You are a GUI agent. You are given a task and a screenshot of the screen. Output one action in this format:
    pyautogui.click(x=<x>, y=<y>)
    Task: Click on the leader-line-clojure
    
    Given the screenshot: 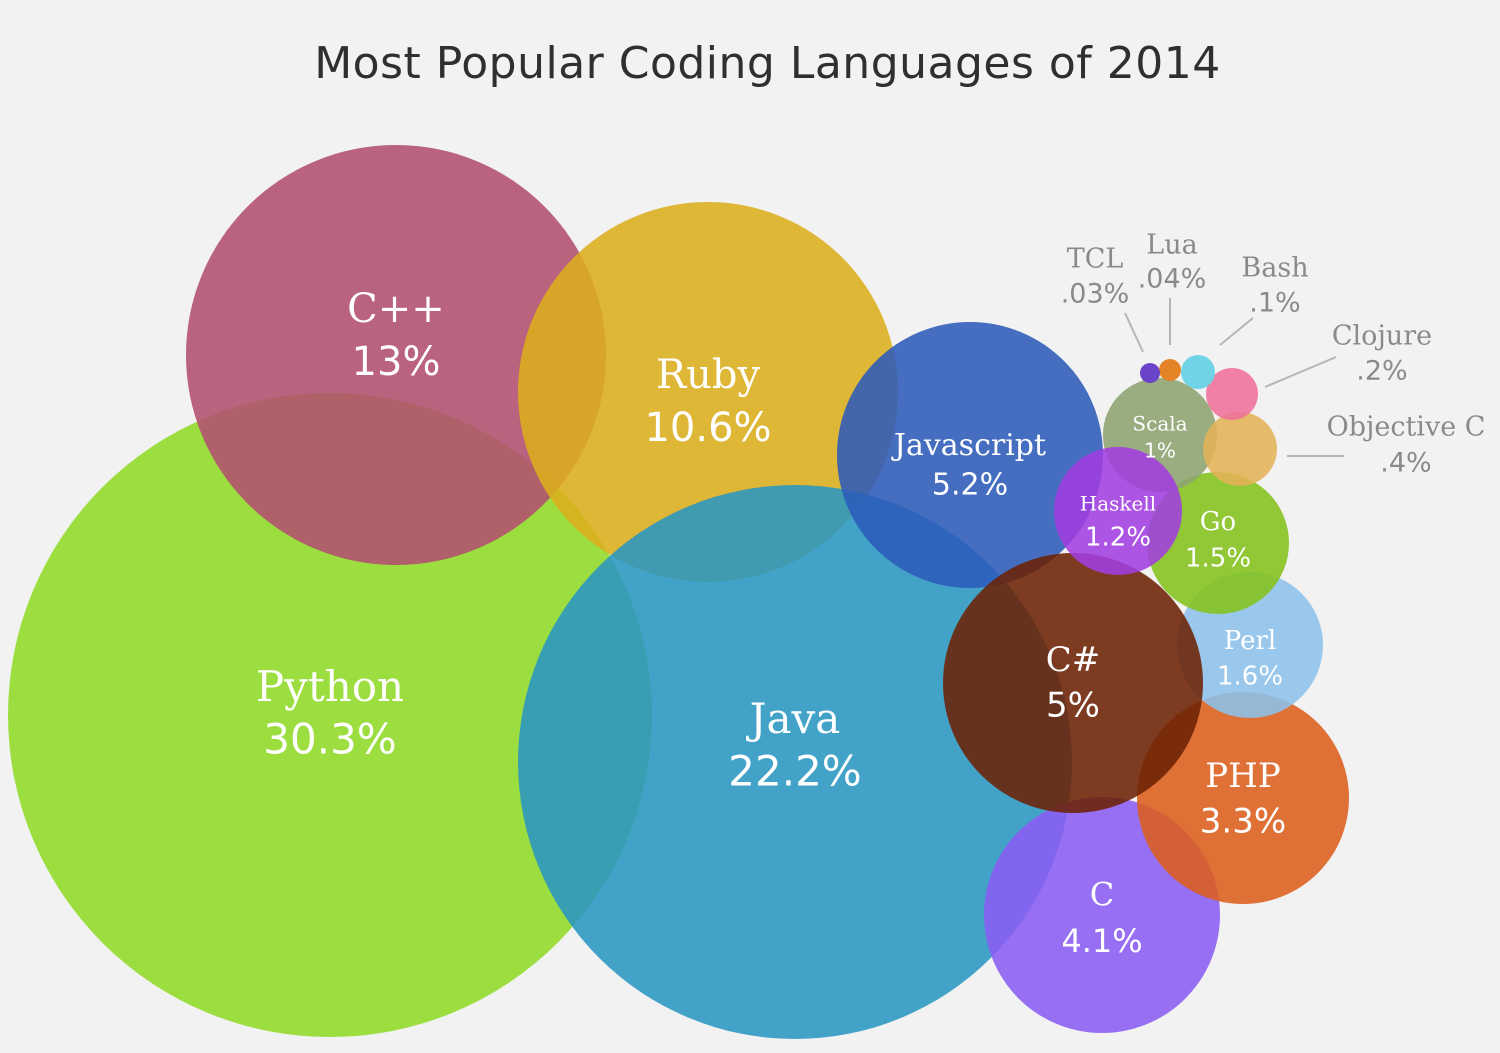 What is the action you would take?
    pyautogui.click(x=1300, y=372)
    